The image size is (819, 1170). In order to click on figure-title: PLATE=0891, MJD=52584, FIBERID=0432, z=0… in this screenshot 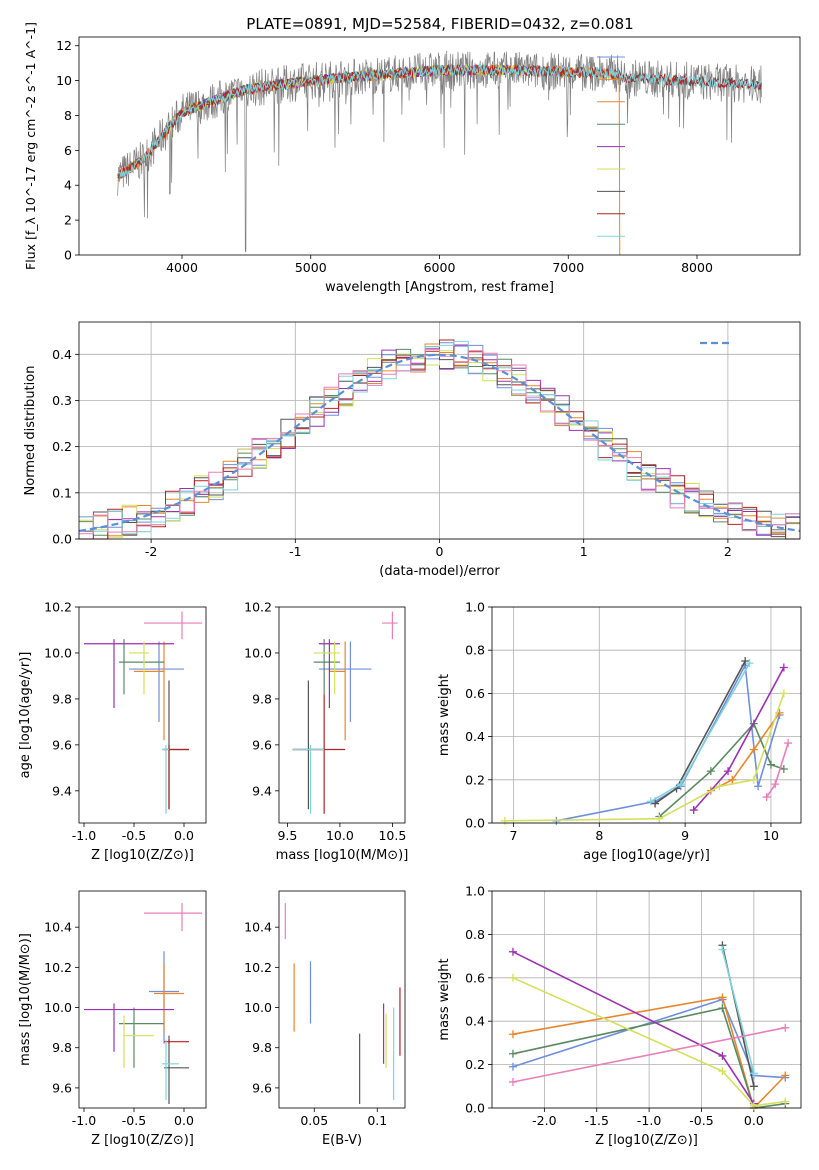, I will do `click(439, 24)`.